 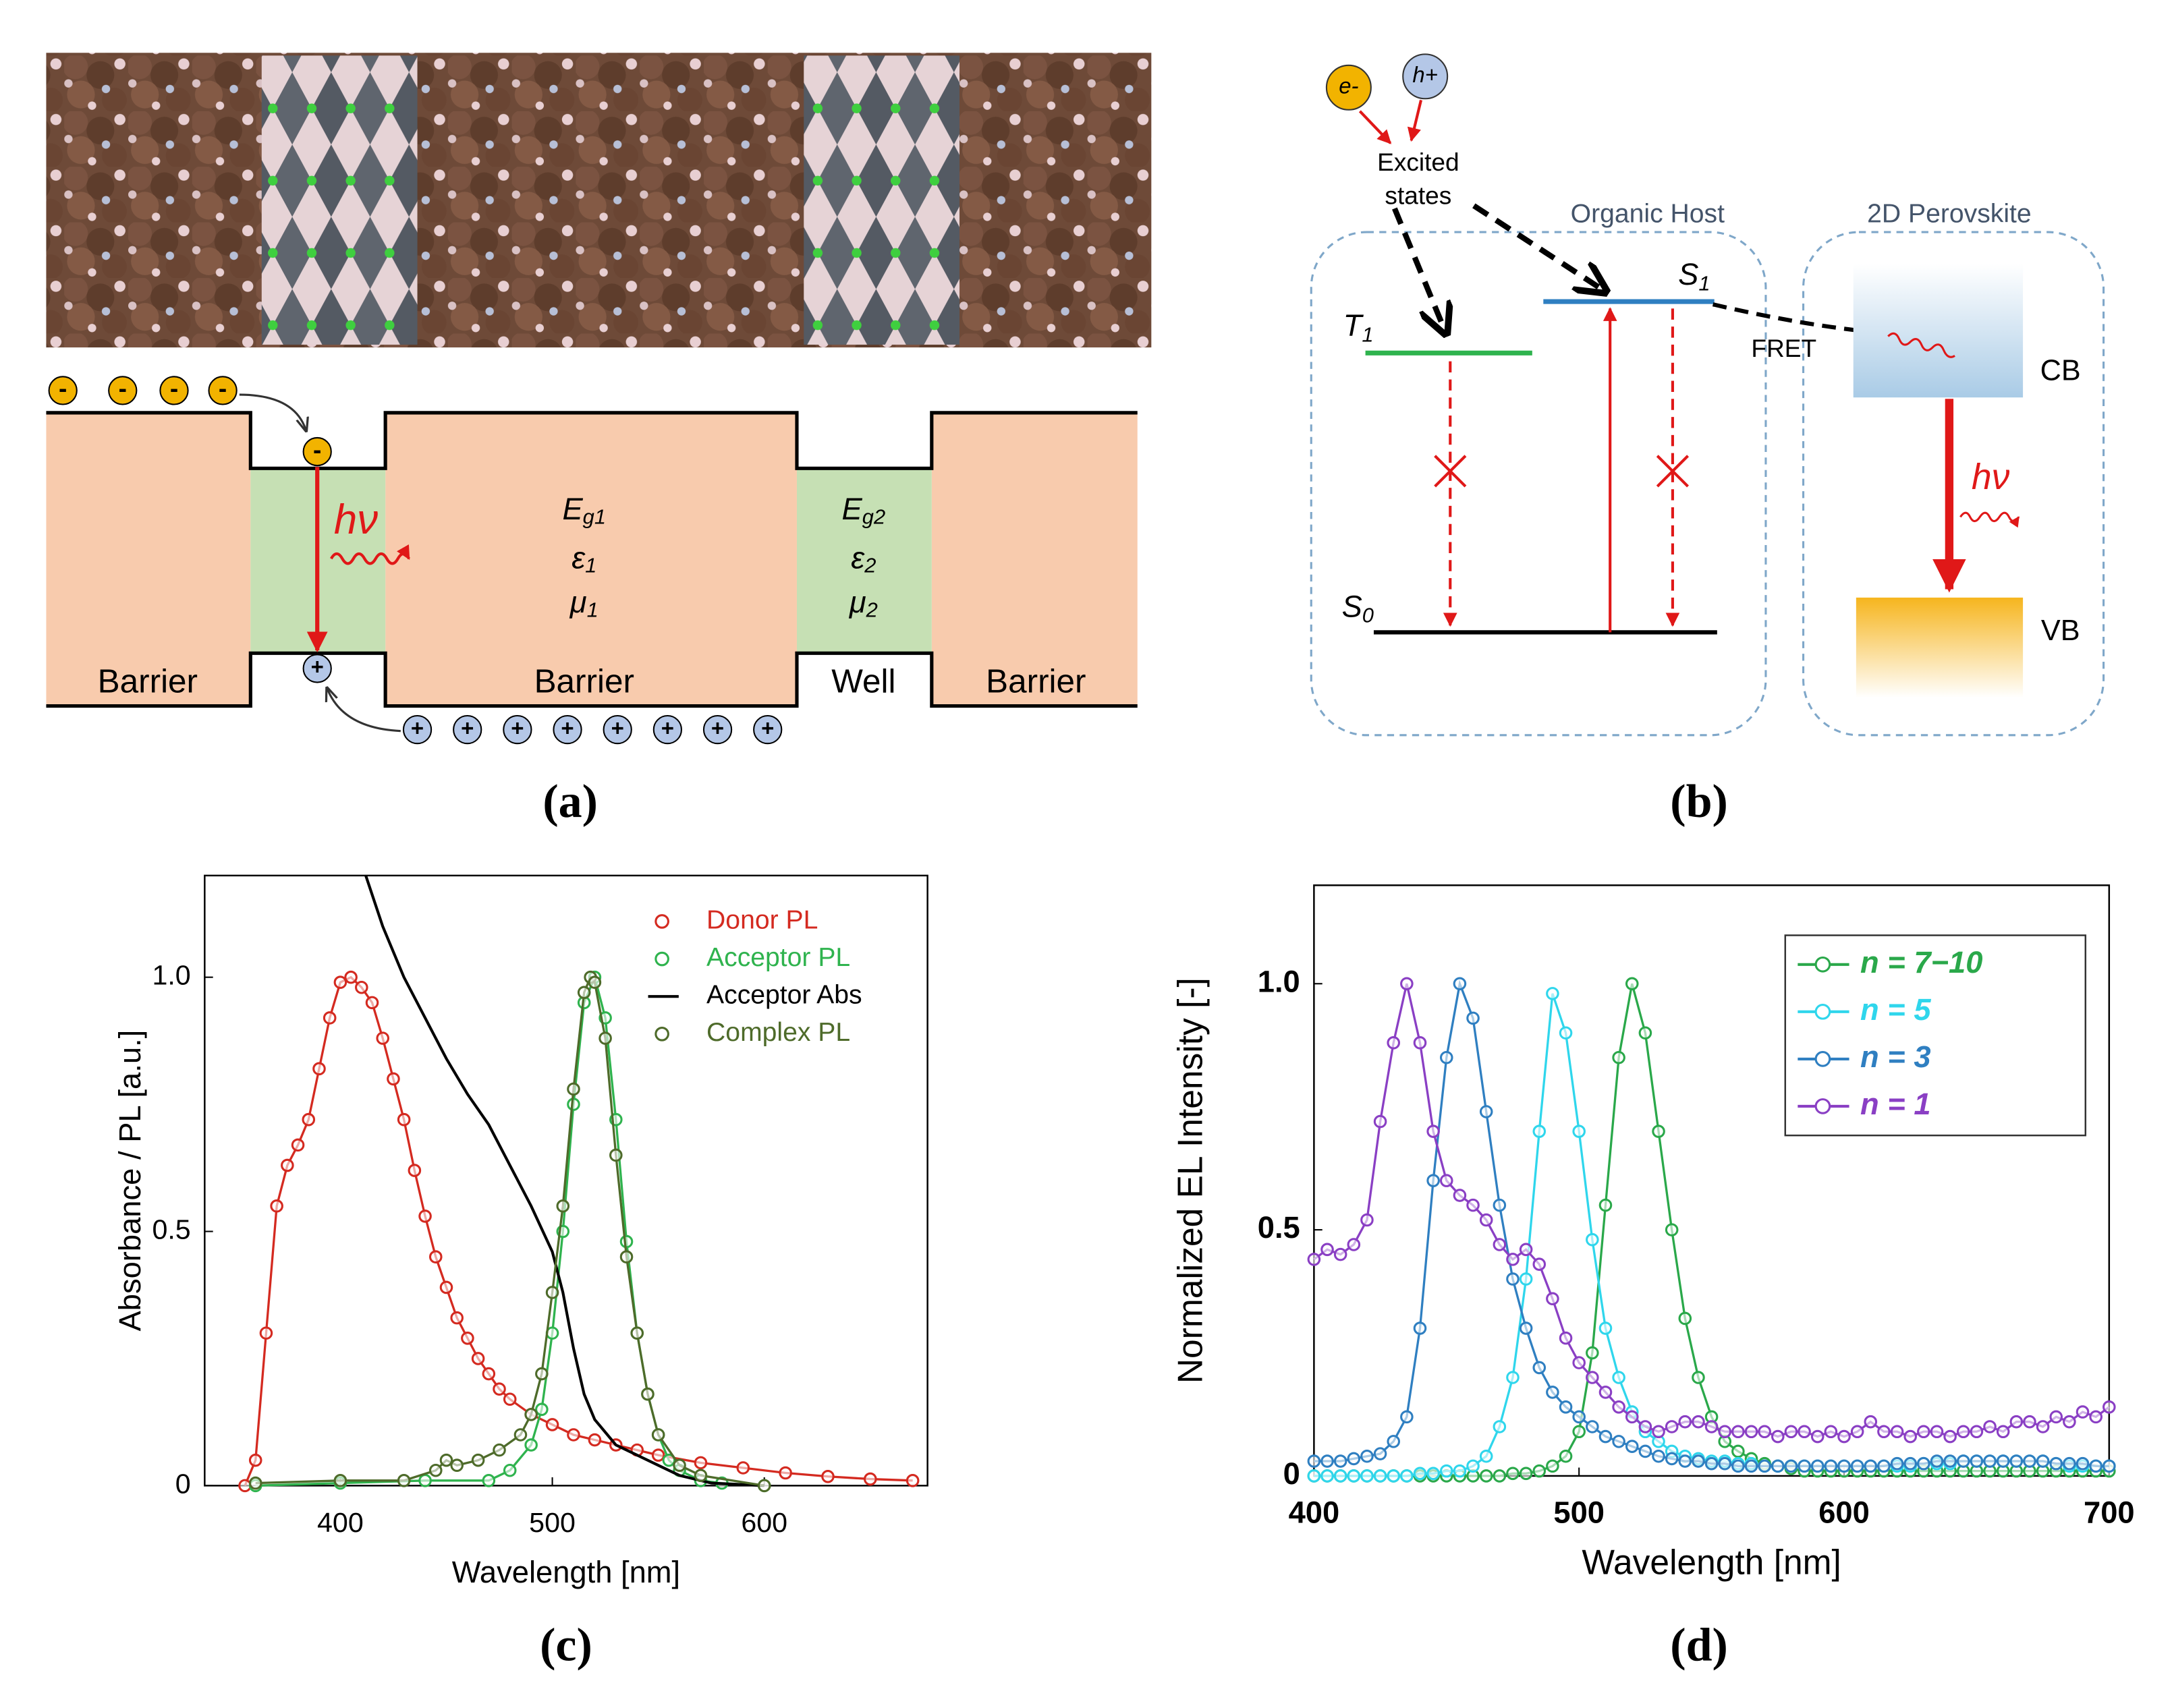 I want to click on param-symbol: ε, so click(x=858, y=557).